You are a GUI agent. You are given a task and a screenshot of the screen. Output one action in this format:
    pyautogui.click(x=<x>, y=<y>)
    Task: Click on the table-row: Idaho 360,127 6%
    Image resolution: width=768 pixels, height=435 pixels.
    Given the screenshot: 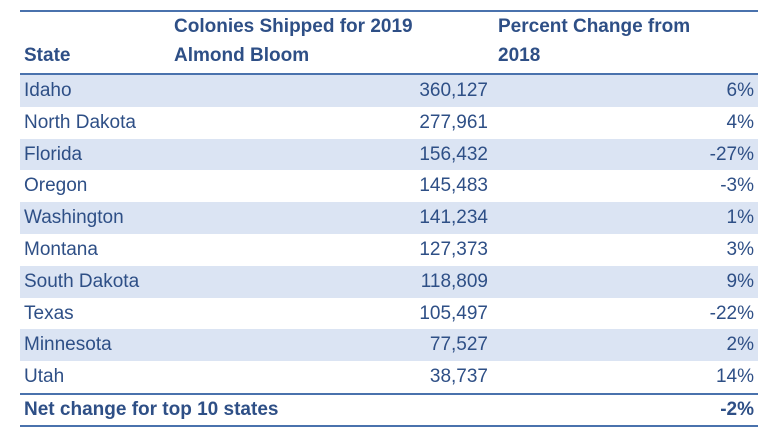 What is the action you would take?
    pyautogui.click(x=389, y=90)
    